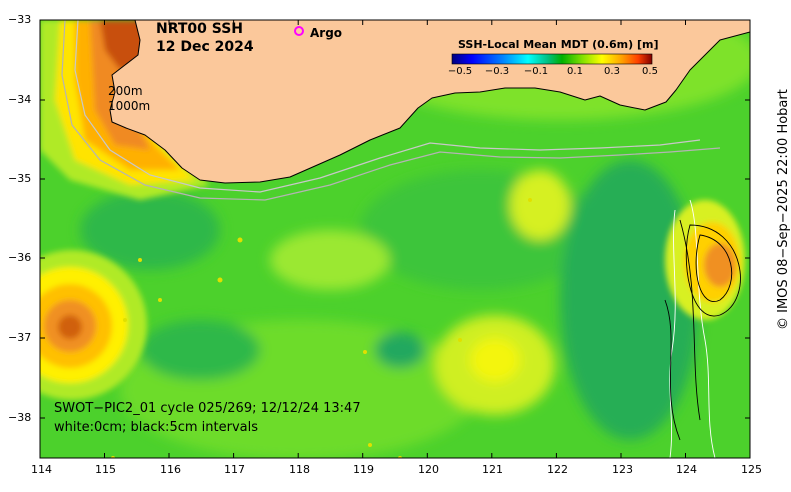  Describe the element at coordinates (622, 469) in the screenshot. I see `x-tick-label: 123` at that location.